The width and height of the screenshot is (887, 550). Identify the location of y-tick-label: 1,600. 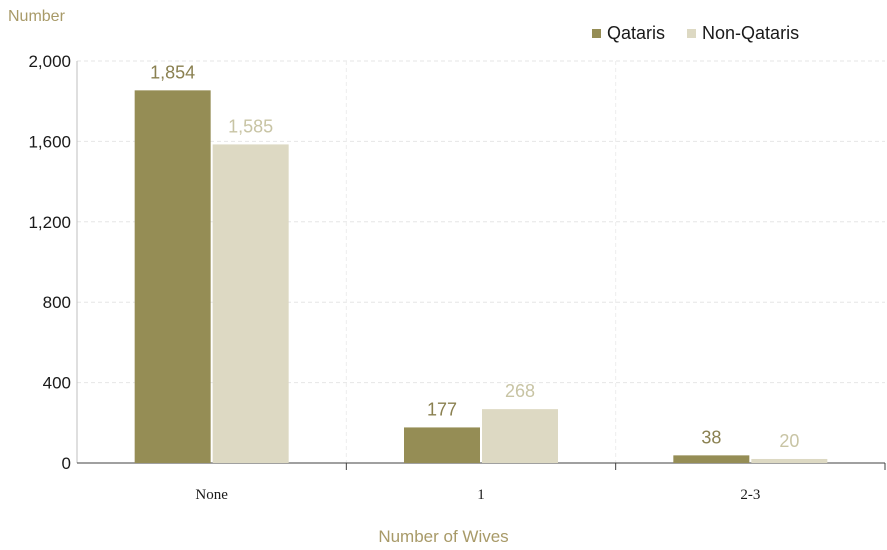
(49, 141).